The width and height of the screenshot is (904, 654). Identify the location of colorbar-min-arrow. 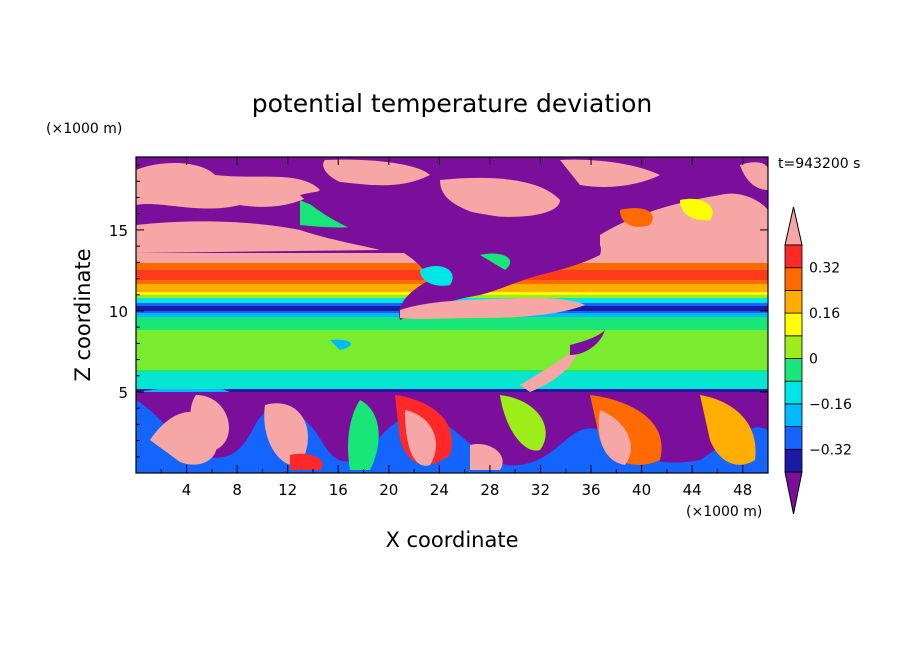
(793, 493).